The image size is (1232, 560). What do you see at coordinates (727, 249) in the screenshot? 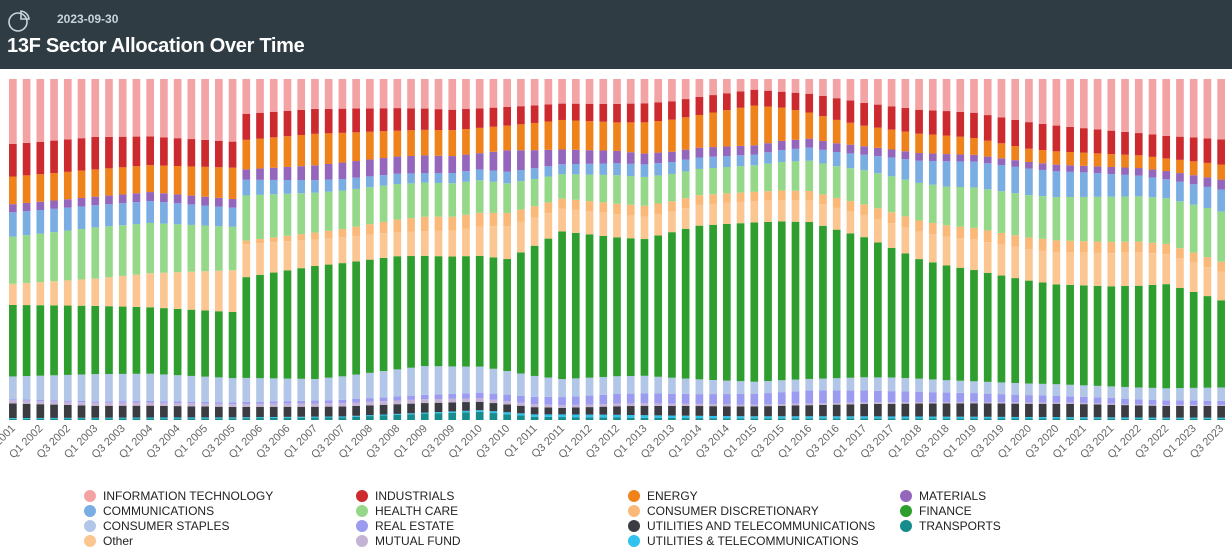
I see `bar-stack-q3-2014` at bounding box center [727, 249].